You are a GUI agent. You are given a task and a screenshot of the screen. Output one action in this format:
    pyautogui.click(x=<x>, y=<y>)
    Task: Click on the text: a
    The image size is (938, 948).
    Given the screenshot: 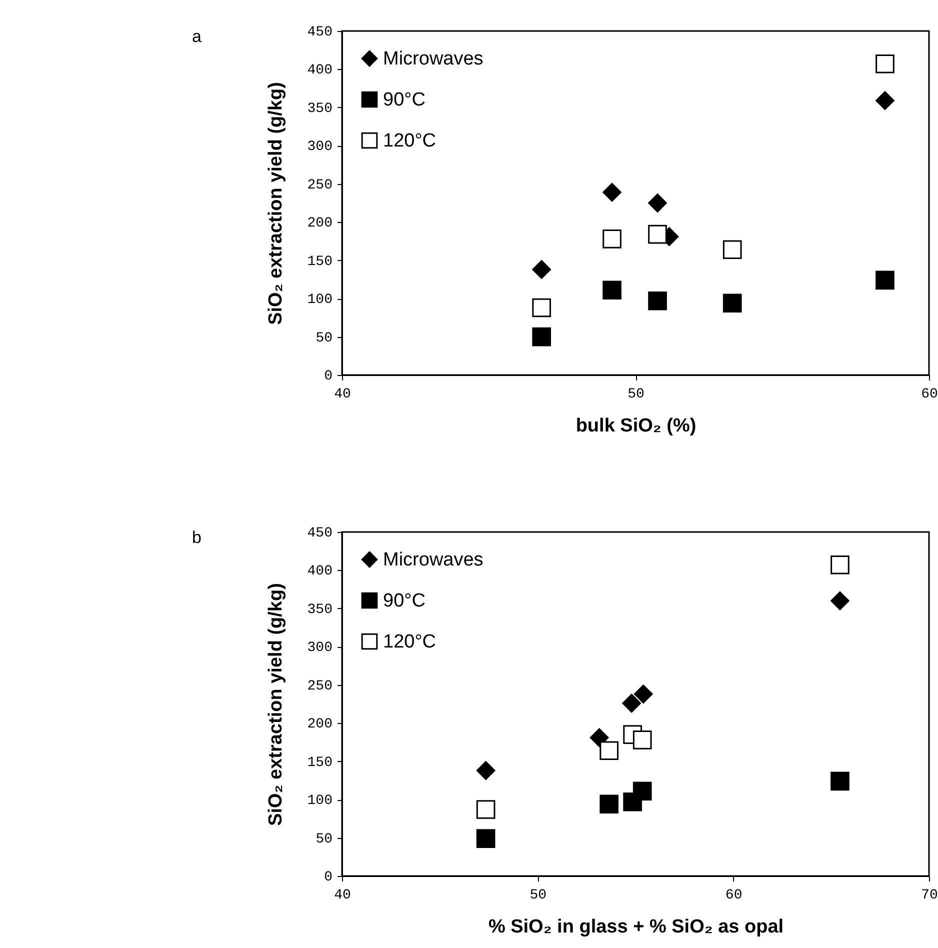 What is the action you would take?
    pyautogui.click(x=197, y=36)
    